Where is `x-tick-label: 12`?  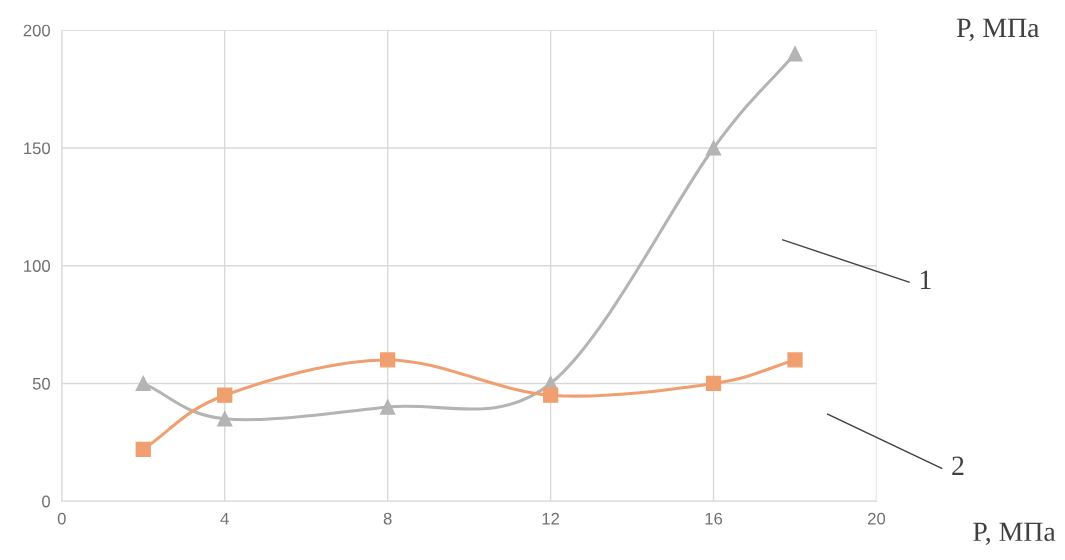
x-tick-label: 12 is located at coordinates (551, 518).